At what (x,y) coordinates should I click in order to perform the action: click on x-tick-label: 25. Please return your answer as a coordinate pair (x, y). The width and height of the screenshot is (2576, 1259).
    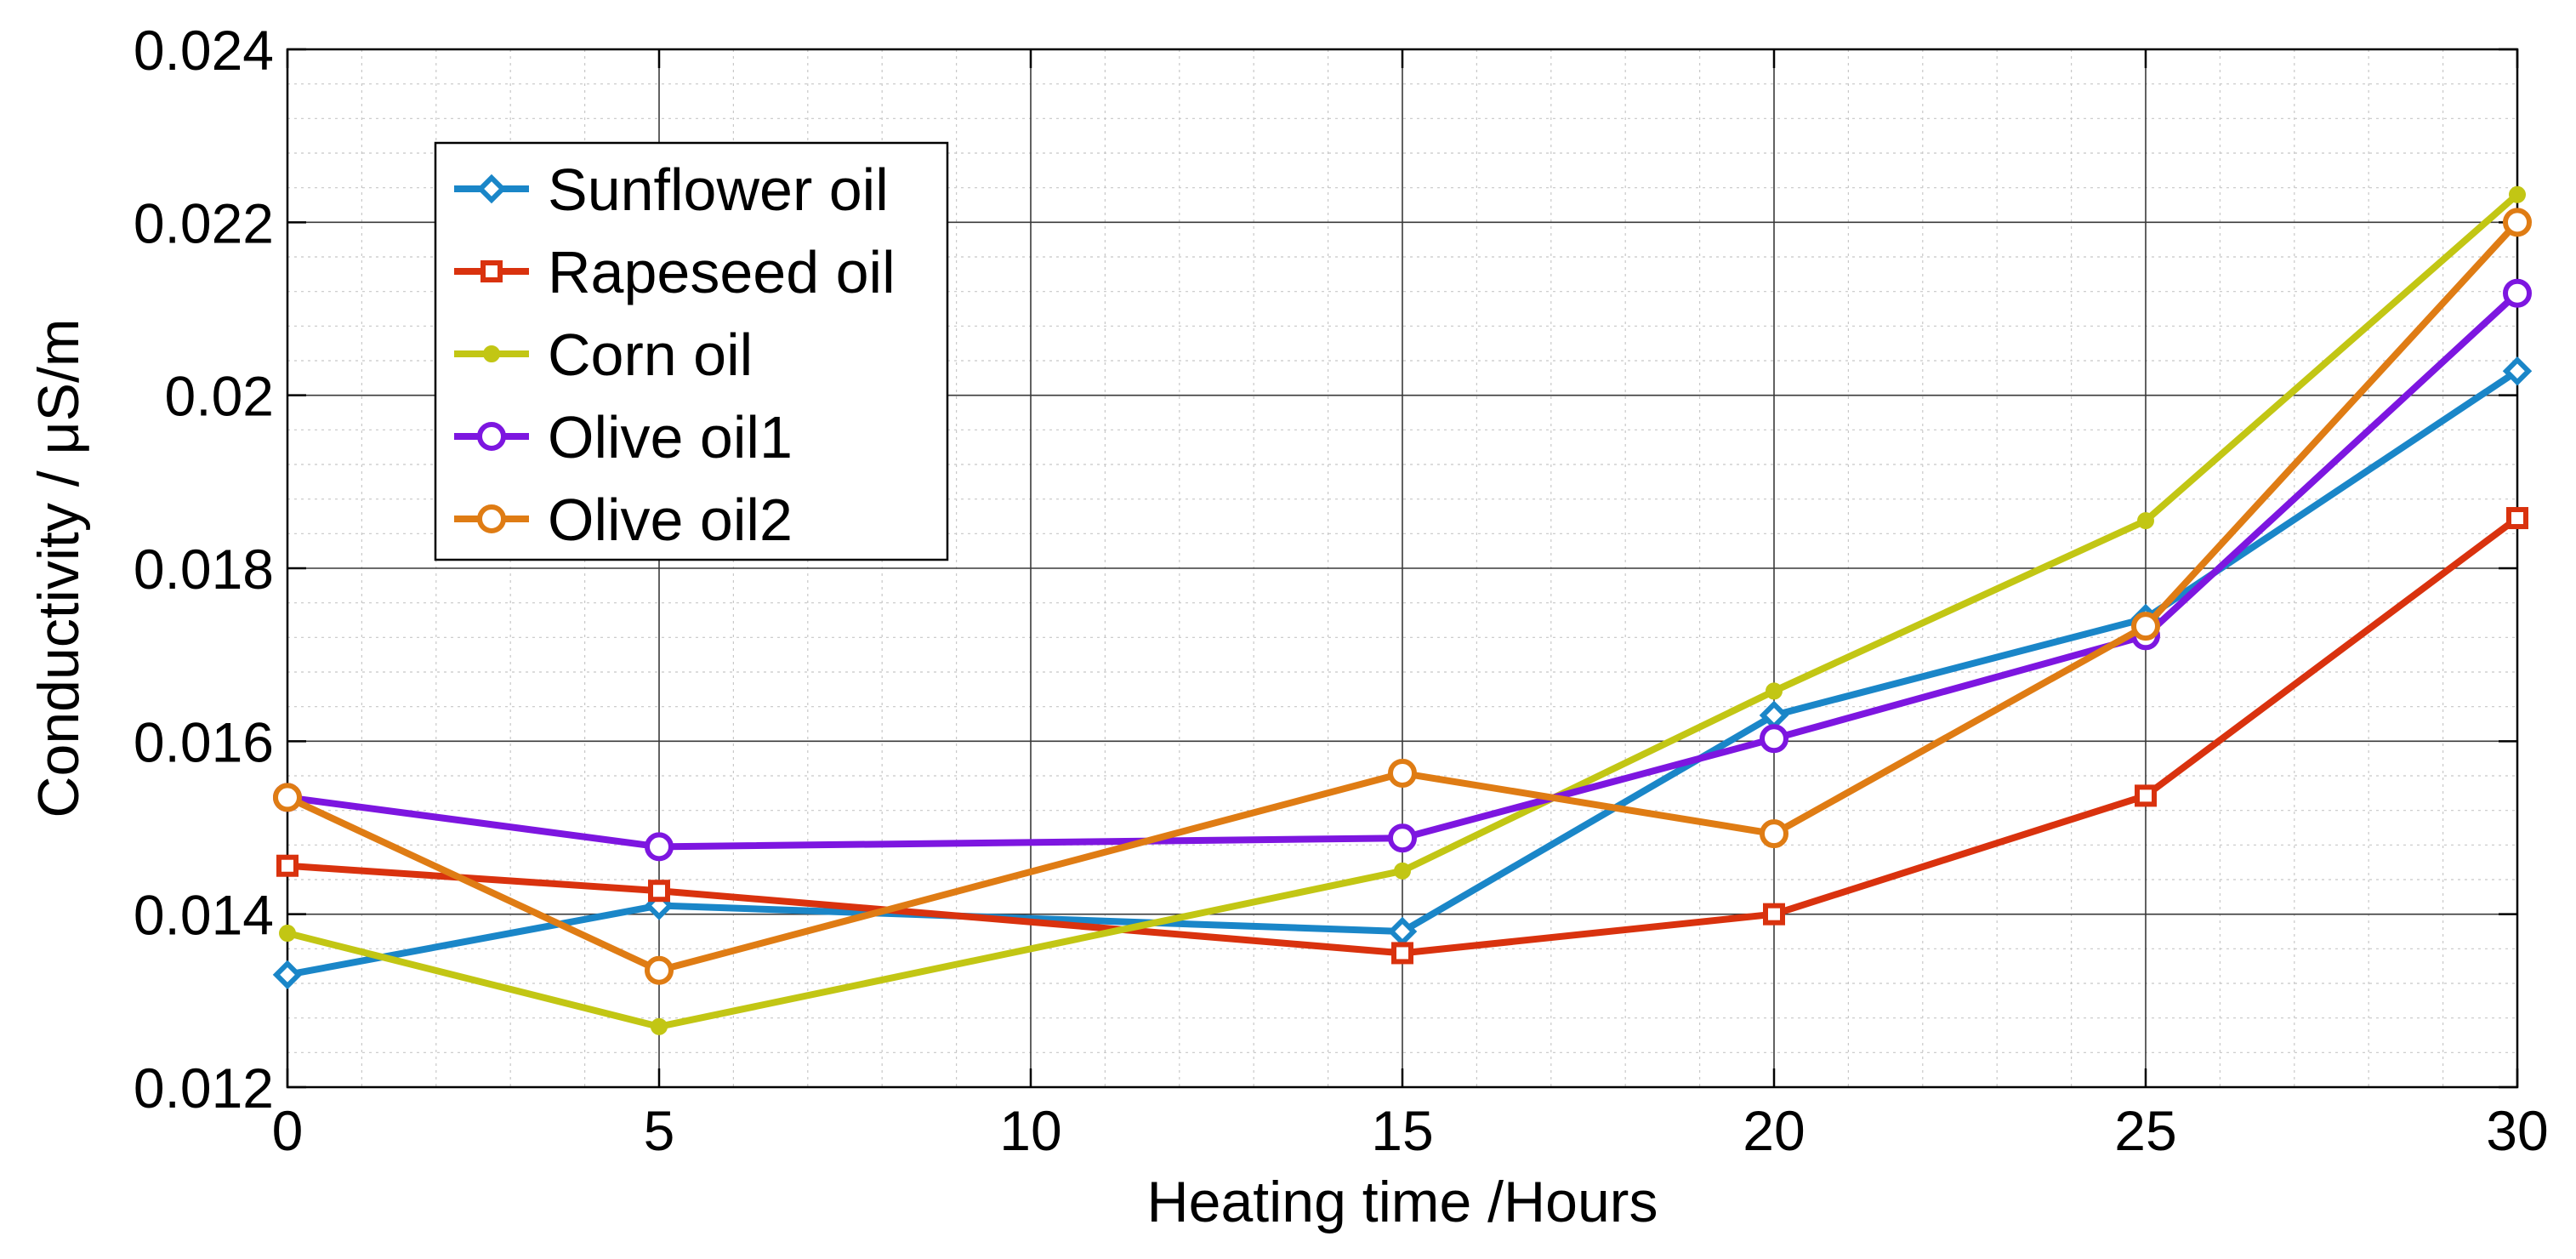
    Looking at the image, I should click on (2145, 1130).